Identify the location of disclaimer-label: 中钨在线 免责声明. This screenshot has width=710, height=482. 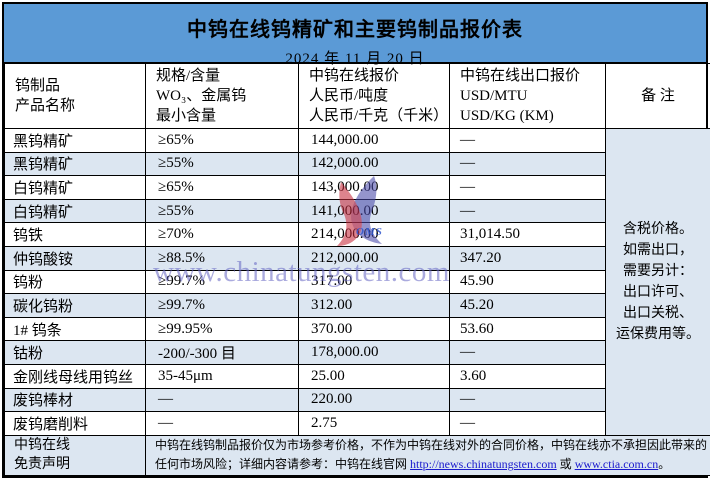
(75, 455).